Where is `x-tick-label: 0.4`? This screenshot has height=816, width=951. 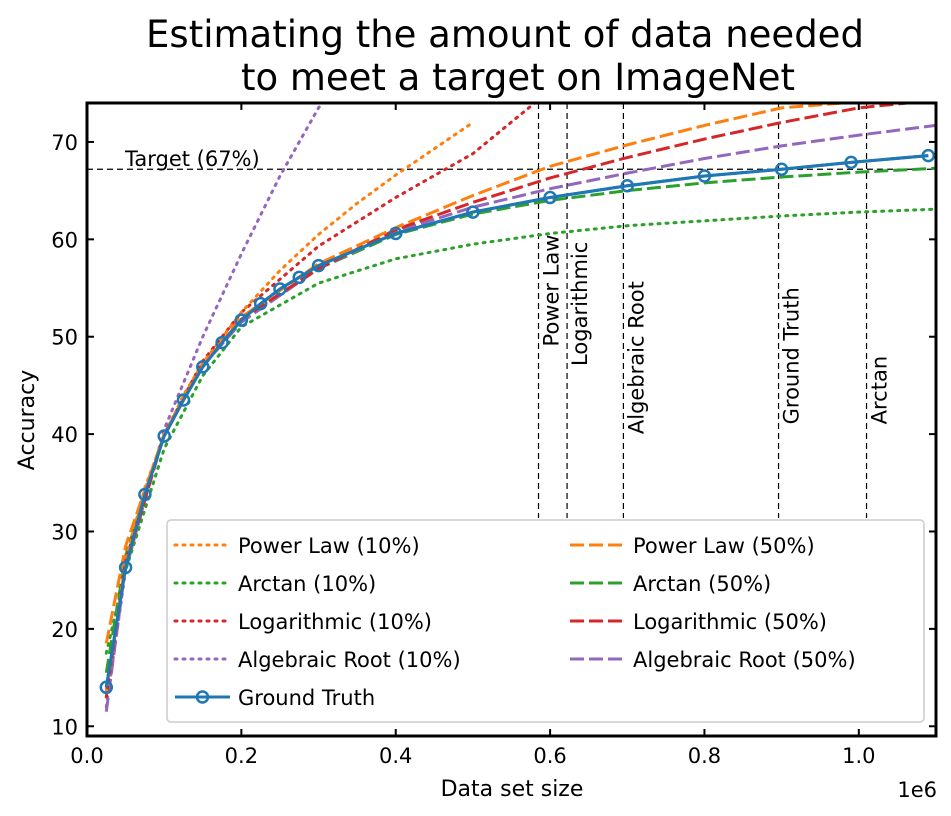
x-tick-label: 0.4 is located at coordinates (395, 756).